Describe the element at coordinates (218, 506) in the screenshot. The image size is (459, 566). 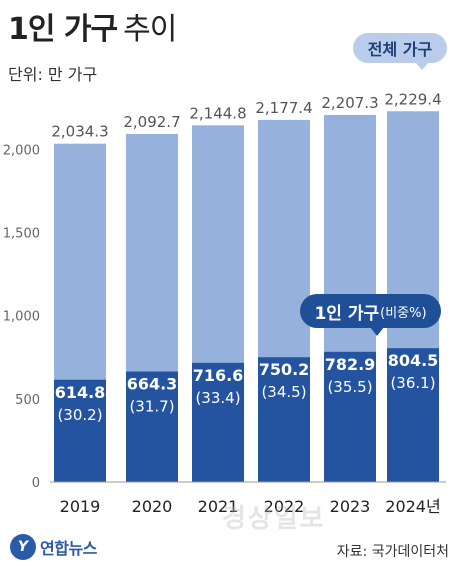
I see `x-tick-label: 2021` at that location.